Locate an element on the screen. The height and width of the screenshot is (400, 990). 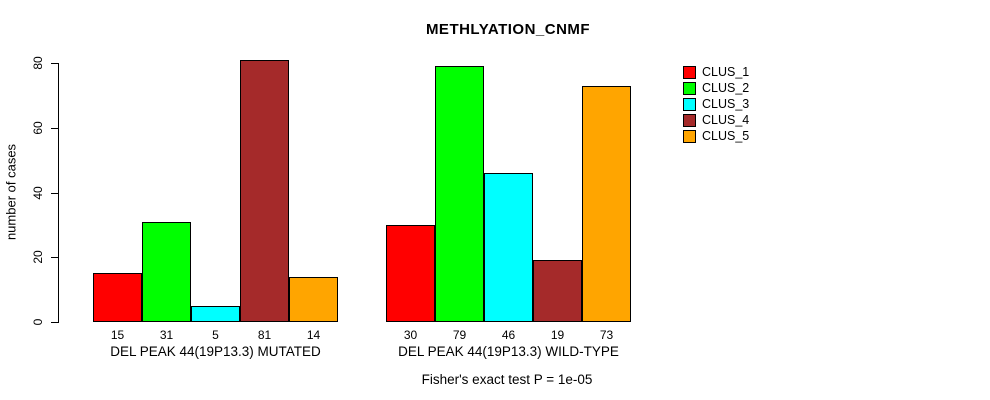
legend-label-clus-2: CLUS_2 is located at coordinates (726, 88).